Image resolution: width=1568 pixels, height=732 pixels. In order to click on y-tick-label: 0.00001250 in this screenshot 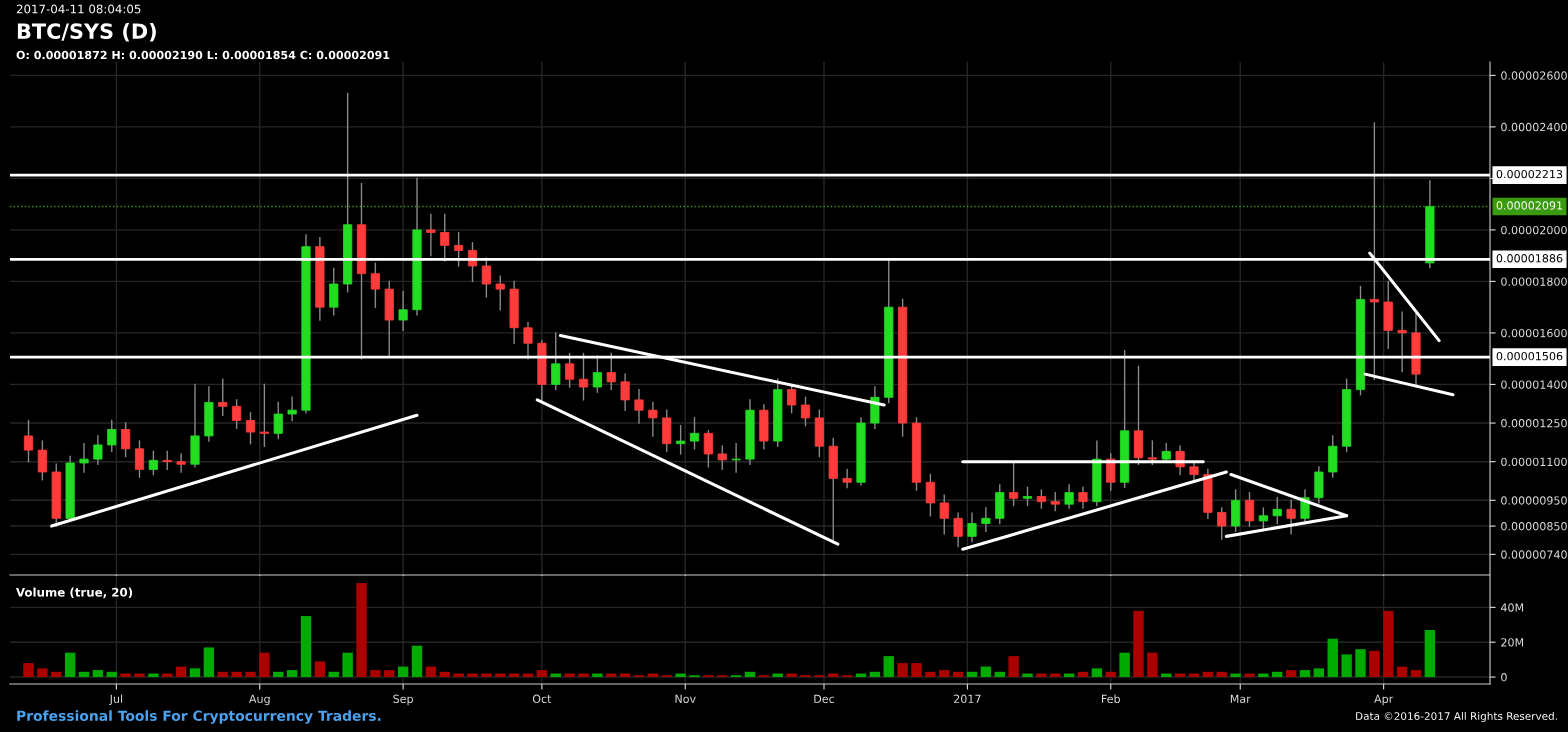, I will do `click(1534, 423)`.